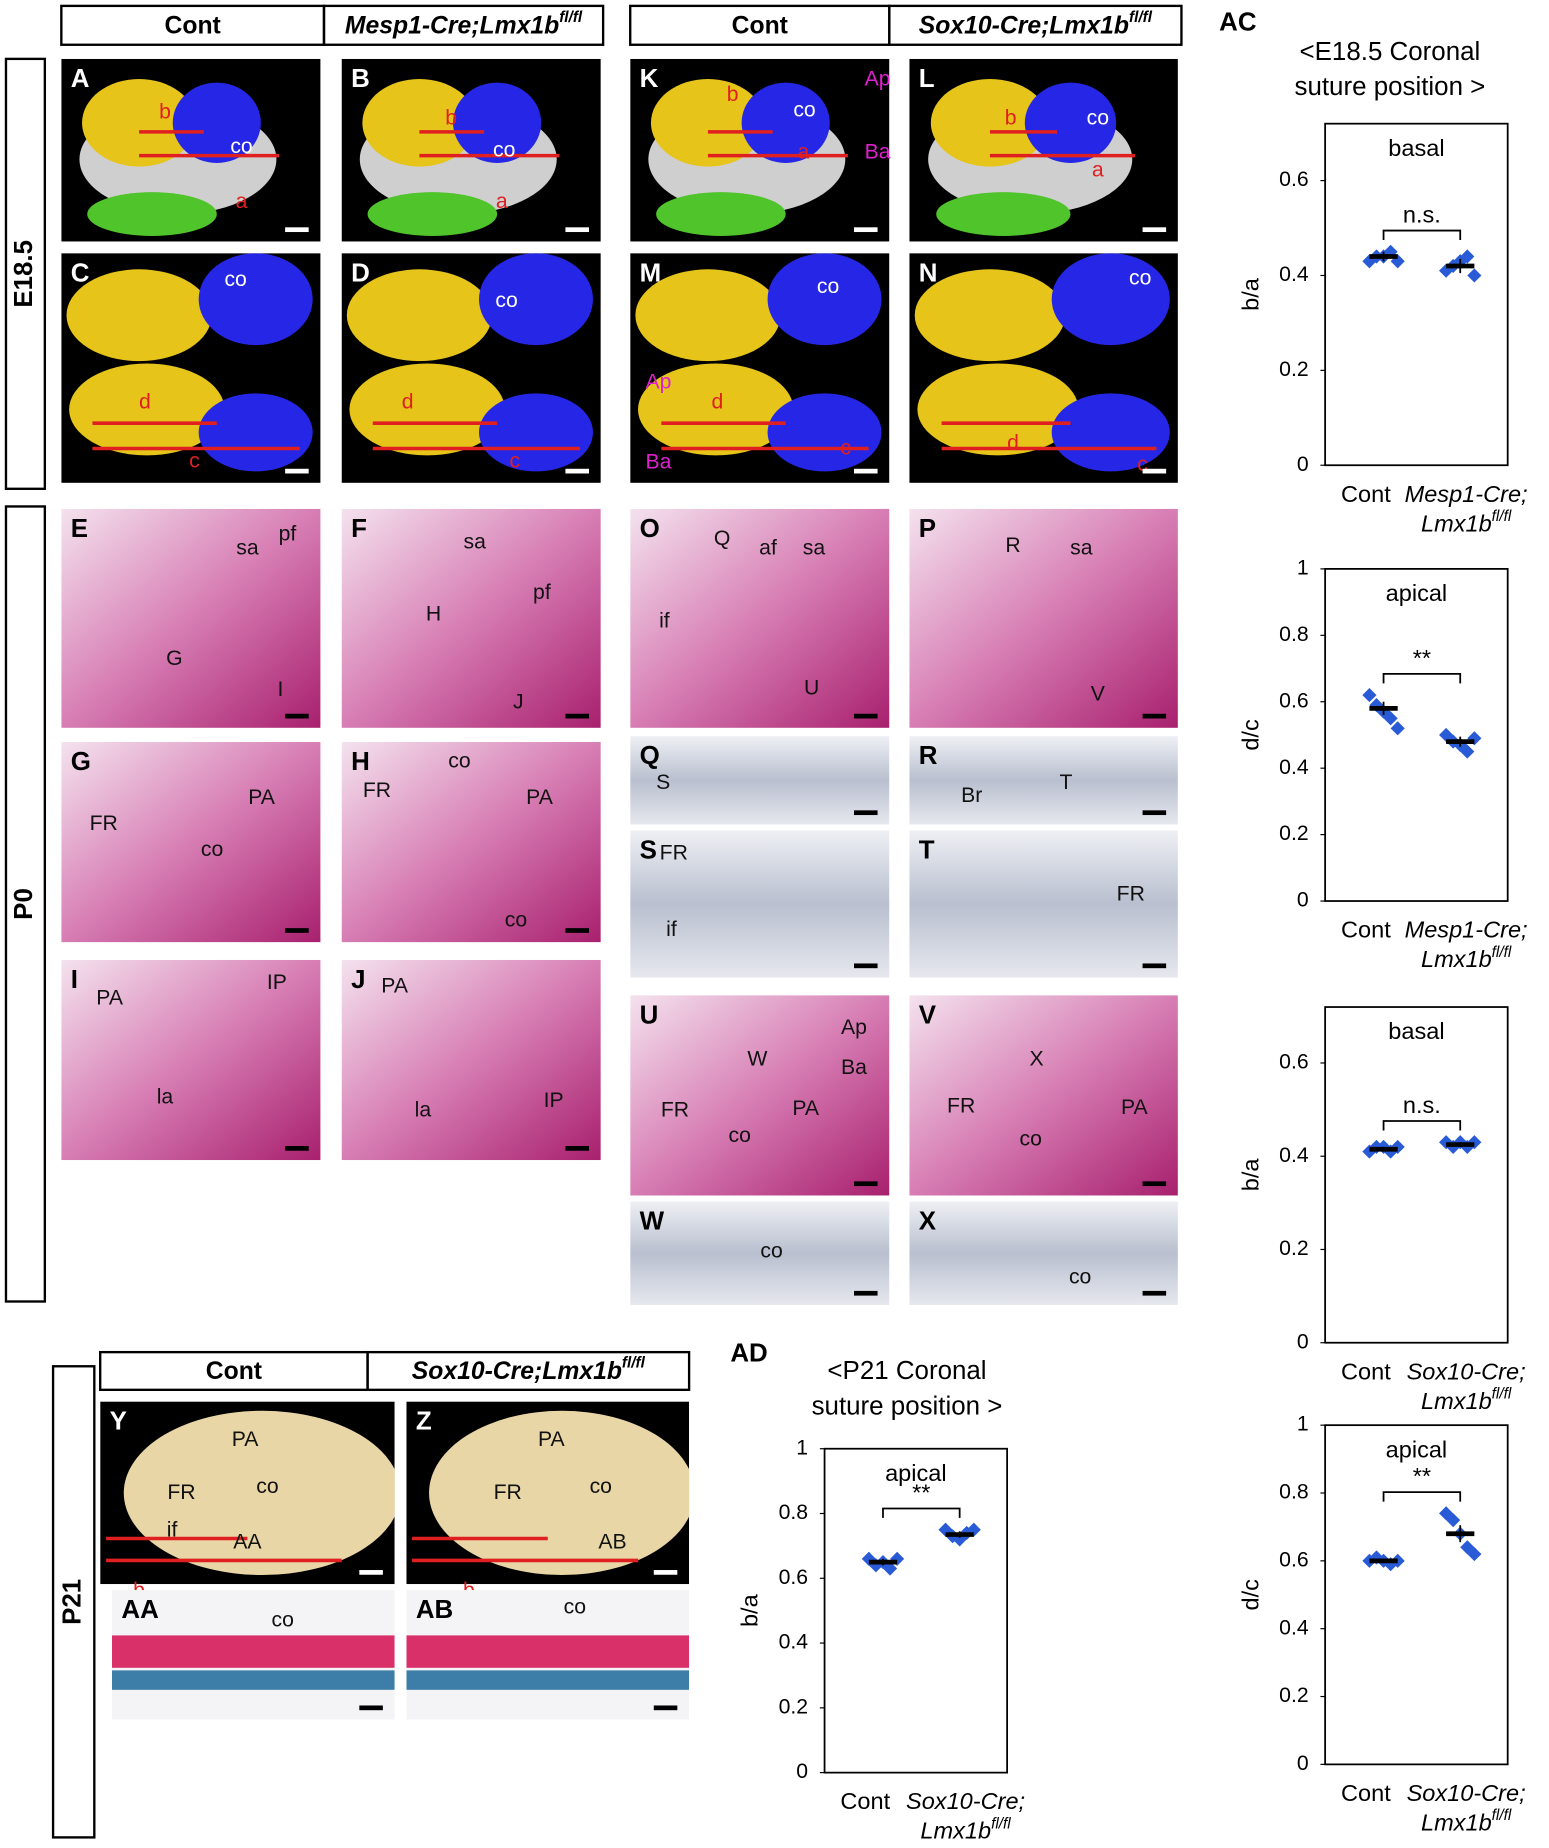 Image resolution: width=1549 pixels, height=1848 pixels. I want to click on mandible, so click(721, 214).